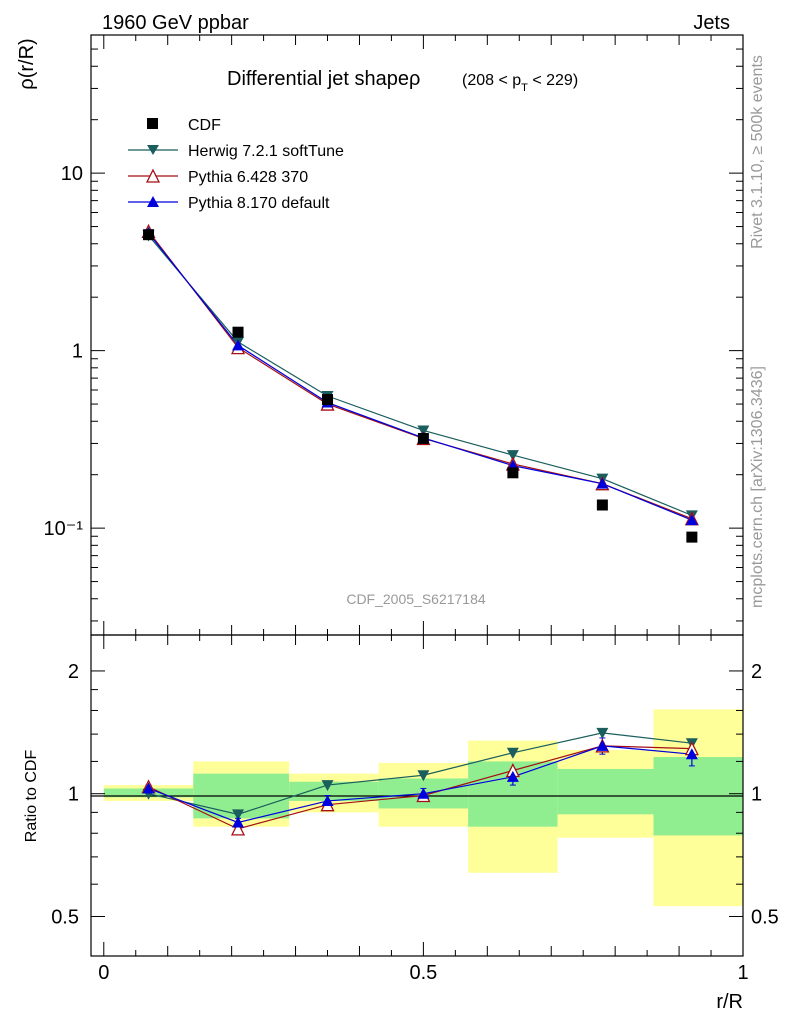  Describe the element at coordinates (765, 917) in the screenshot. I see `ratio-y-tick-label-right: 0.5` at that location.